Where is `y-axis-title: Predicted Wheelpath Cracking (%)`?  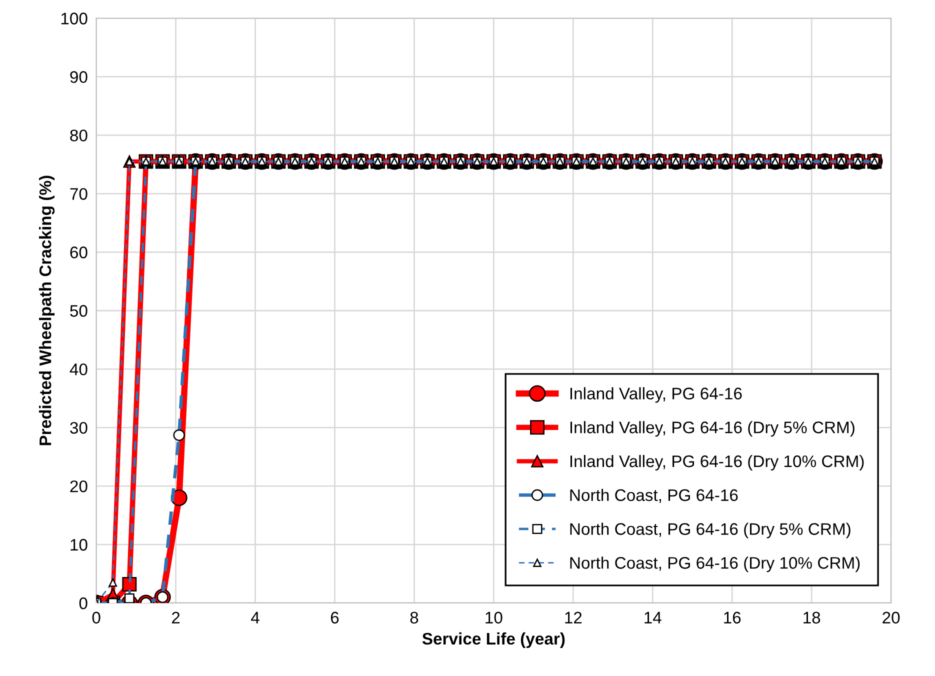 y-axis-title: Predicted Wheelpath Cracking (%) is located at coordinates (47, 311).